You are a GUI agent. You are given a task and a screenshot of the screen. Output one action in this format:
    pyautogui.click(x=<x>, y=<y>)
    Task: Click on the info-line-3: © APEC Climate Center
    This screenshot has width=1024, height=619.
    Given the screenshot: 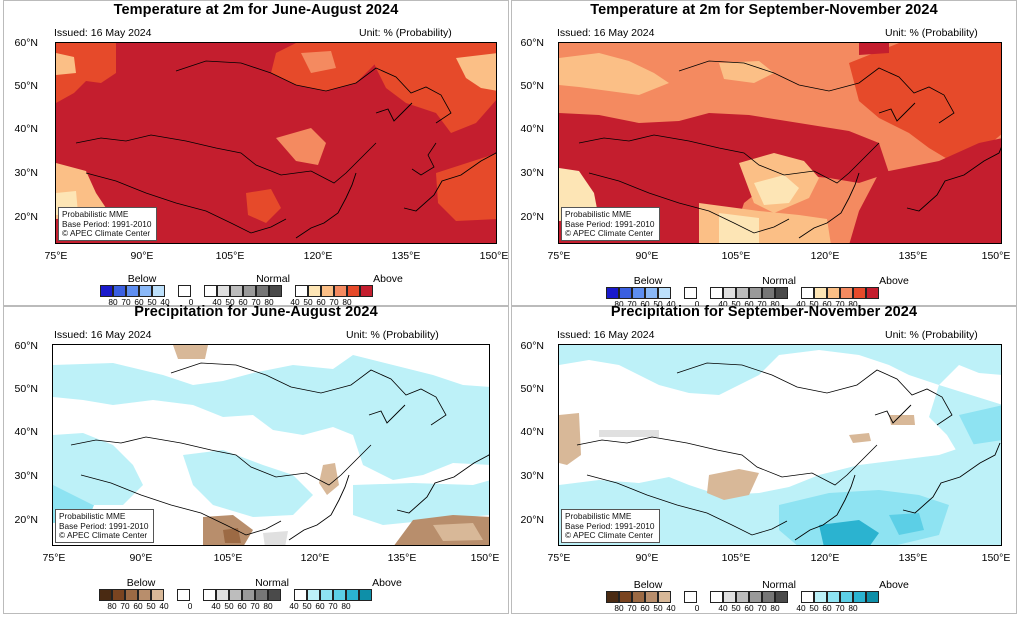 What is the action you would take?
    pyautogui.click(x=609, y=535)
    